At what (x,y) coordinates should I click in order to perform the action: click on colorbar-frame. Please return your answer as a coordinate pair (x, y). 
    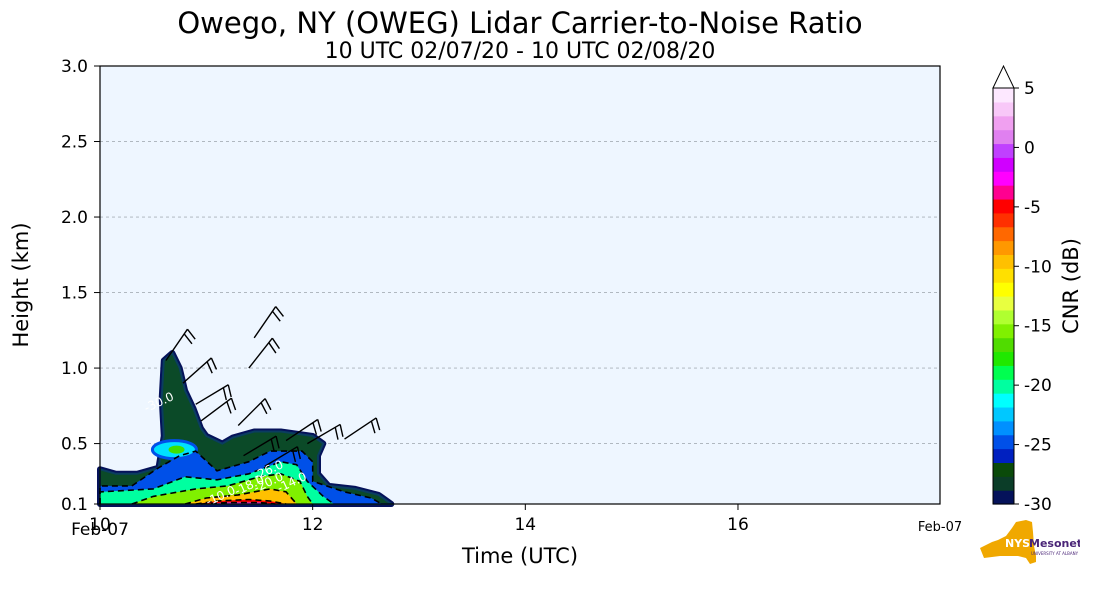
    Looking at the image, I should click on (1003, 296).